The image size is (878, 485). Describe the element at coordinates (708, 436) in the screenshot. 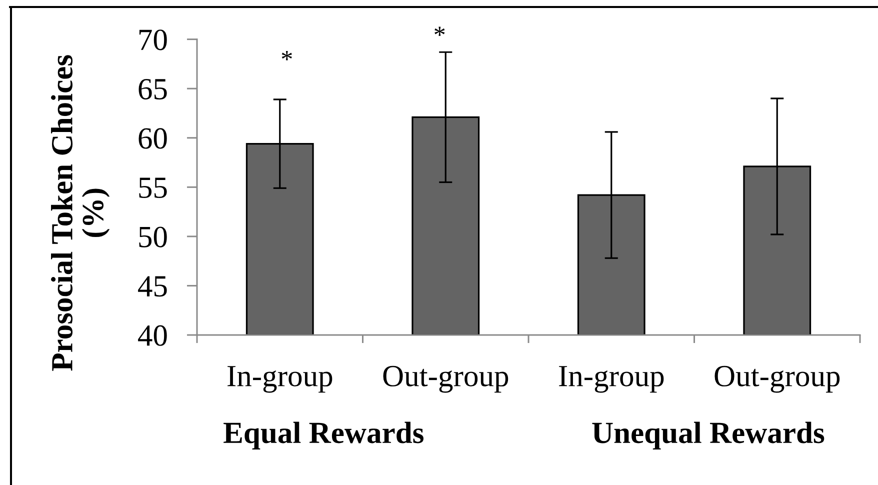

I see `text: Unequal Rewards` at that location.